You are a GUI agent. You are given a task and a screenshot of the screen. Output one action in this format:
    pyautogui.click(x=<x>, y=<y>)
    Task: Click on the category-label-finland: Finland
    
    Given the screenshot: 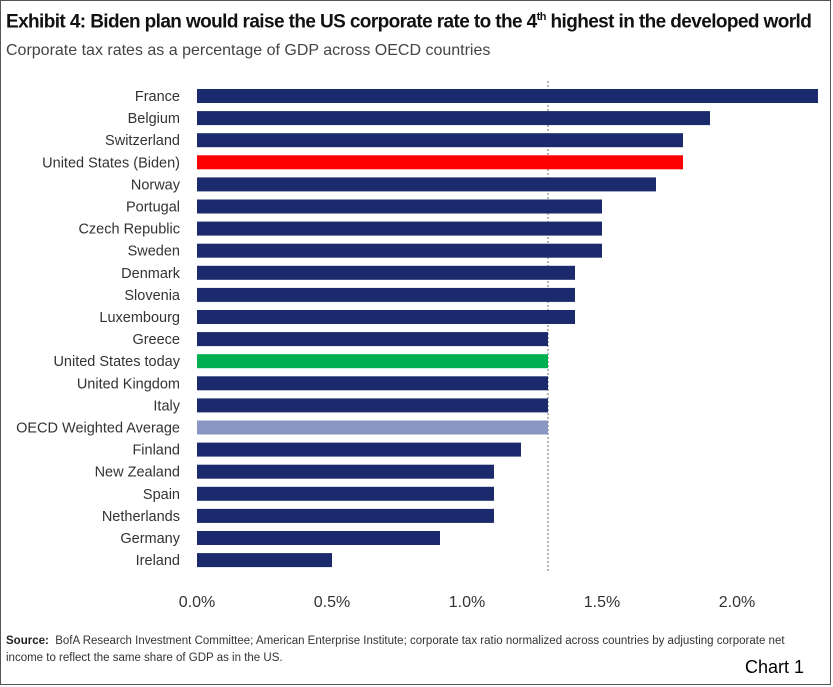 What is the action you would take?
    pyautogui.click(x=156, y=451)
    